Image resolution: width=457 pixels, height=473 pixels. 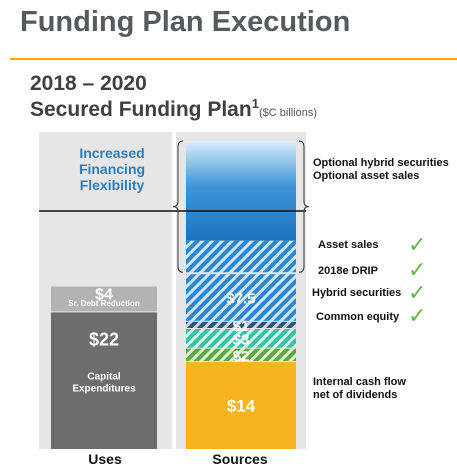 I want to click on right-brace, so click(x=304, y=206).